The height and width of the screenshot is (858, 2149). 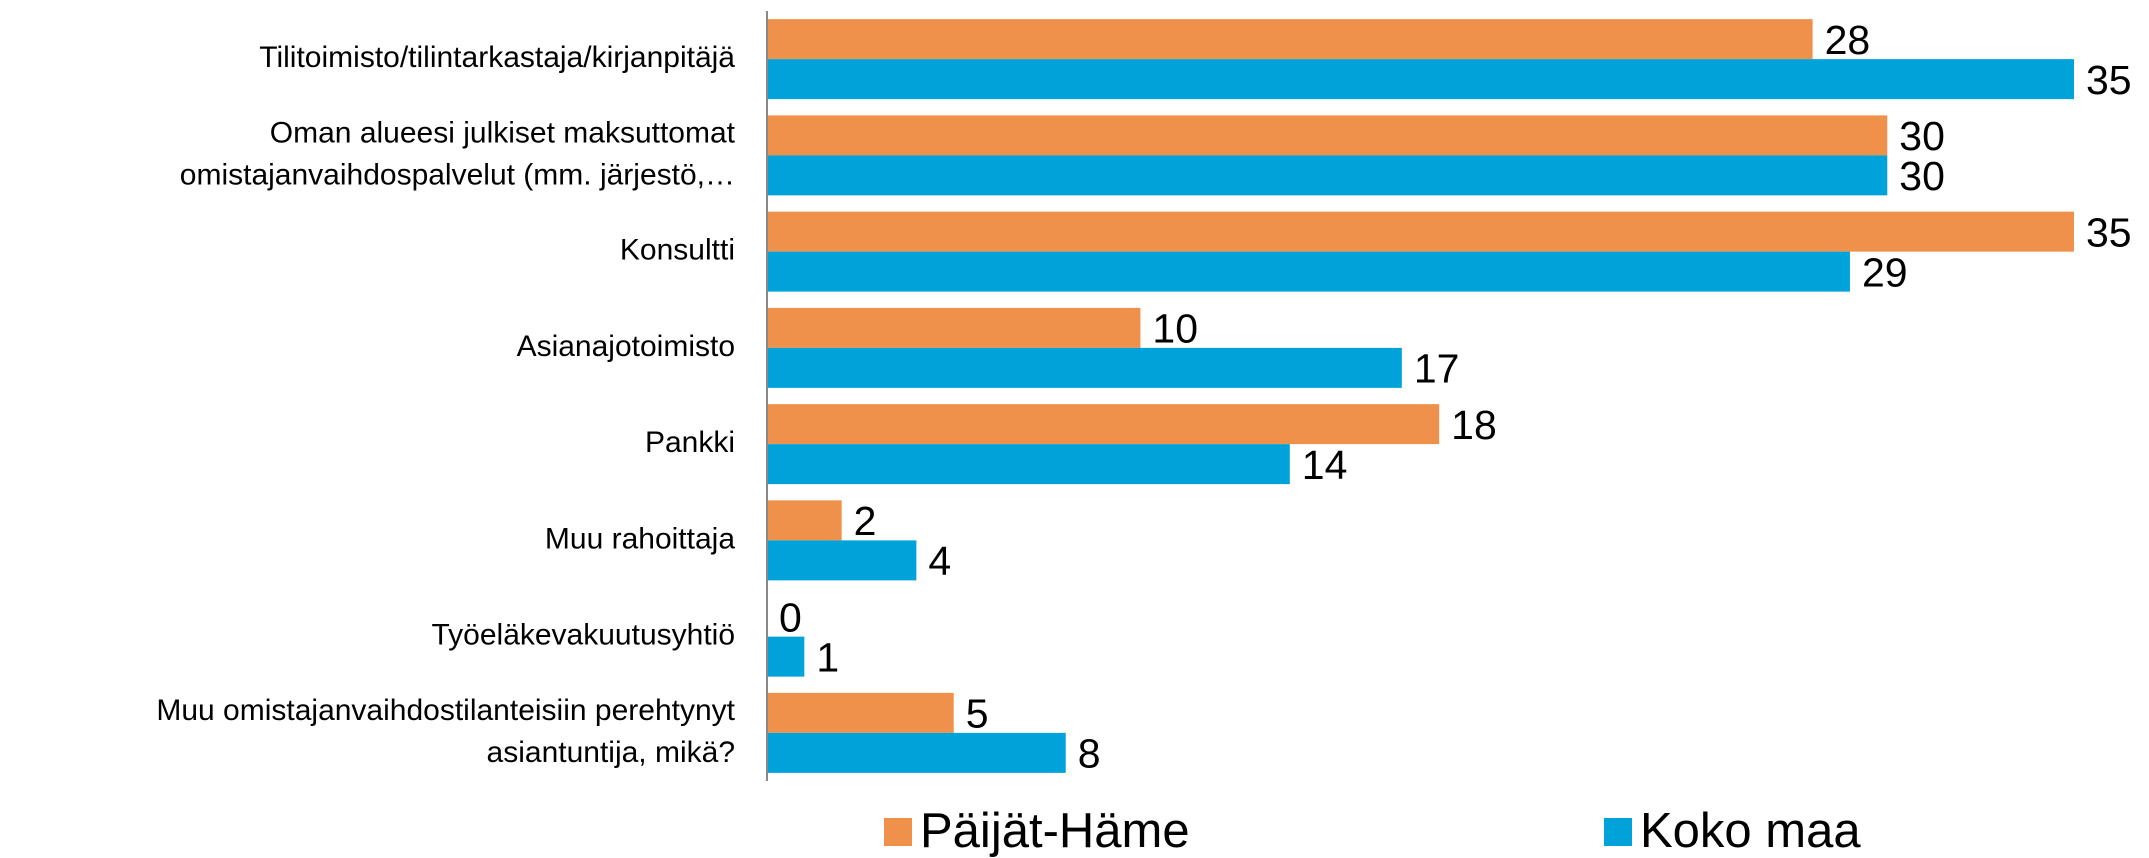 I want to click on category-label: Työeläkevakuutusyhtiö, so click(x=583, y=635).